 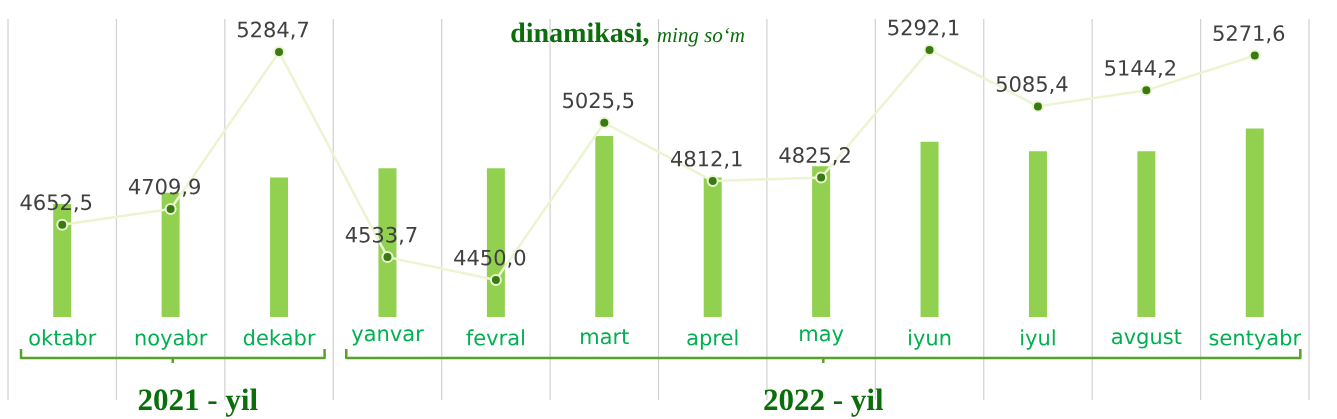 What do you see at coordinates (605, 337) in the screenshot?
I see `x-tick-label: mart` at bounding box center [605, 337].